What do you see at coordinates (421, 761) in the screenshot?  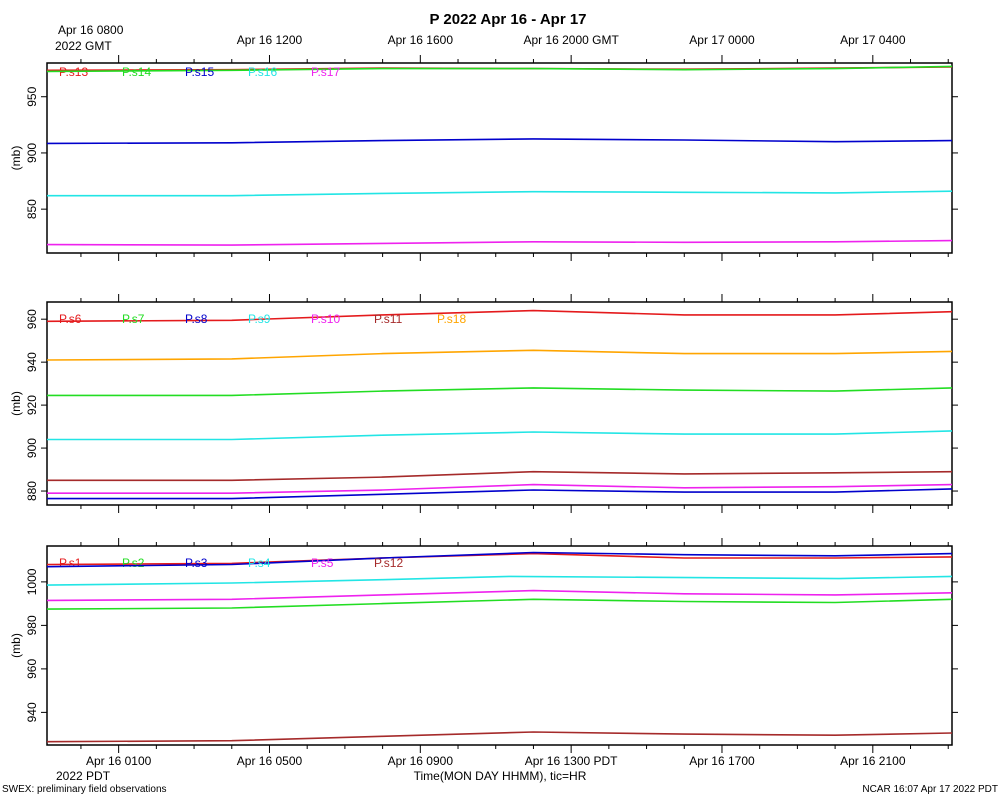 I see `bottom-axis-label: Apr 16 0900` at bounding box center [421, 761].